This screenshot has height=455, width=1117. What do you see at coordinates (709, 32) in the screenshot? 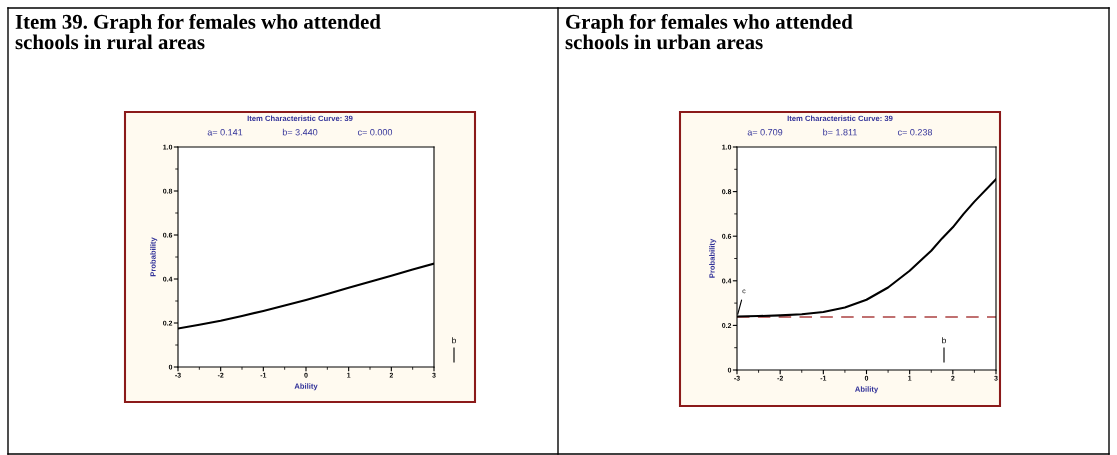
I see `chart-title: Graph for females who attended schools in urban areas` at bounding box center [709, 32].